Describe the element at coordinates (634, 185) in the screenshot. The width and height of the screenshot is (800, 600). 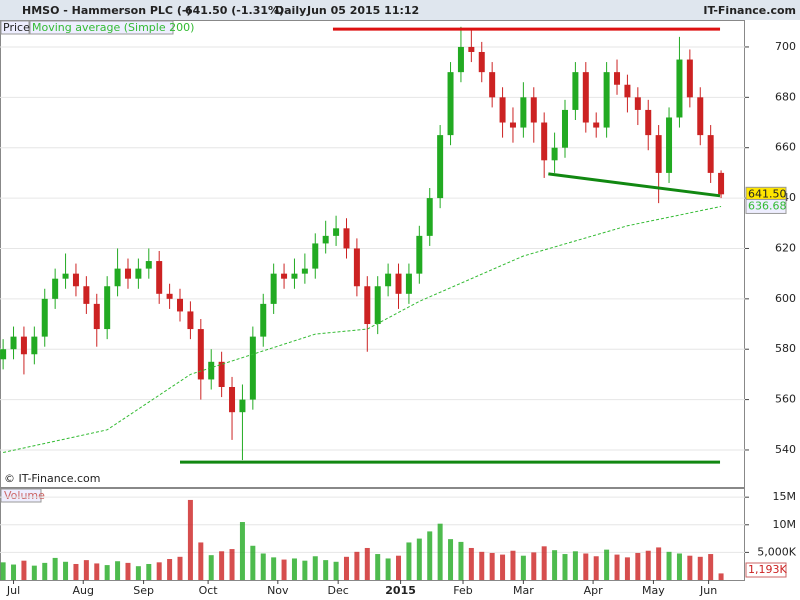
I see `trend-line` at that location.